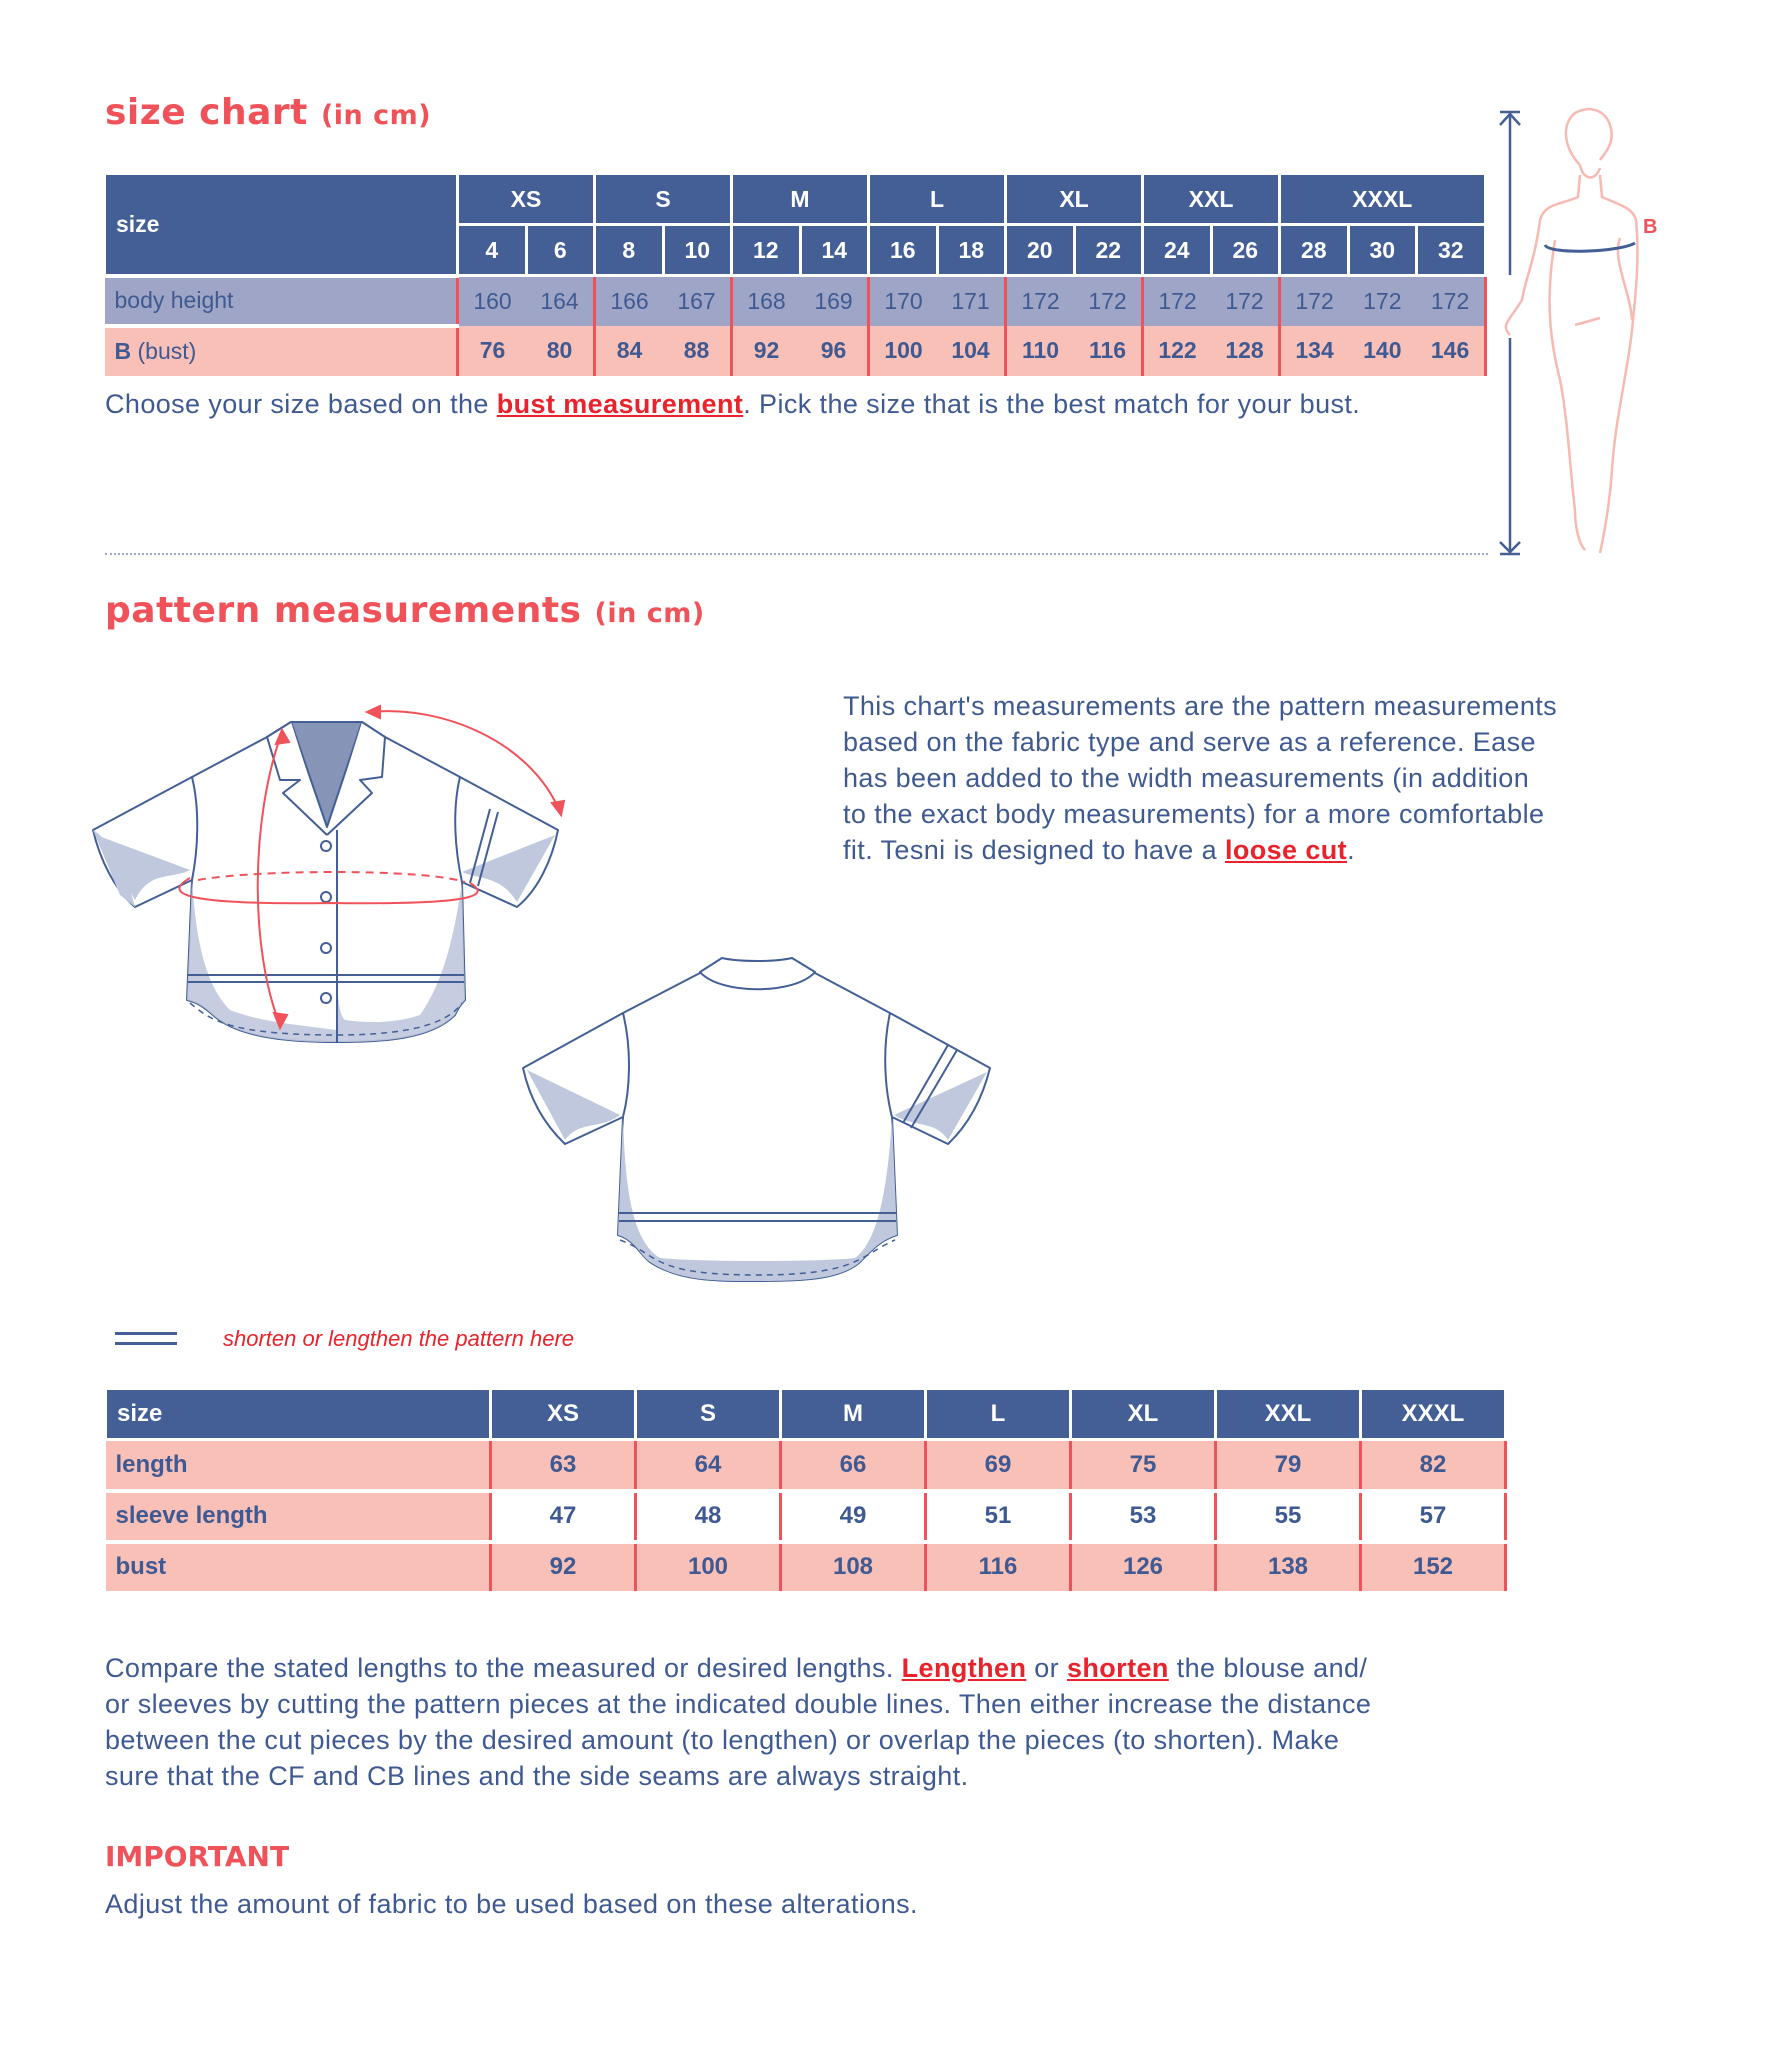 This screenshot has width=1778, height=2060. Describe the element at coordinates (526, 199) in the screenshot. I see `size-group-header: XS` at that location.